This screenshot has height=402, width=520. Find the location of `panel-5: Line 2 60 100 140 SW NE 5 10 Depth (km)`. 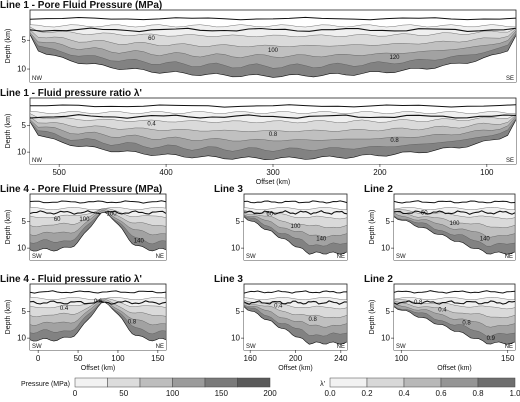

panel-5: Line 2 60 100 140 SW NE 5 10 Depth (km) is located at coordinates (440, 222).